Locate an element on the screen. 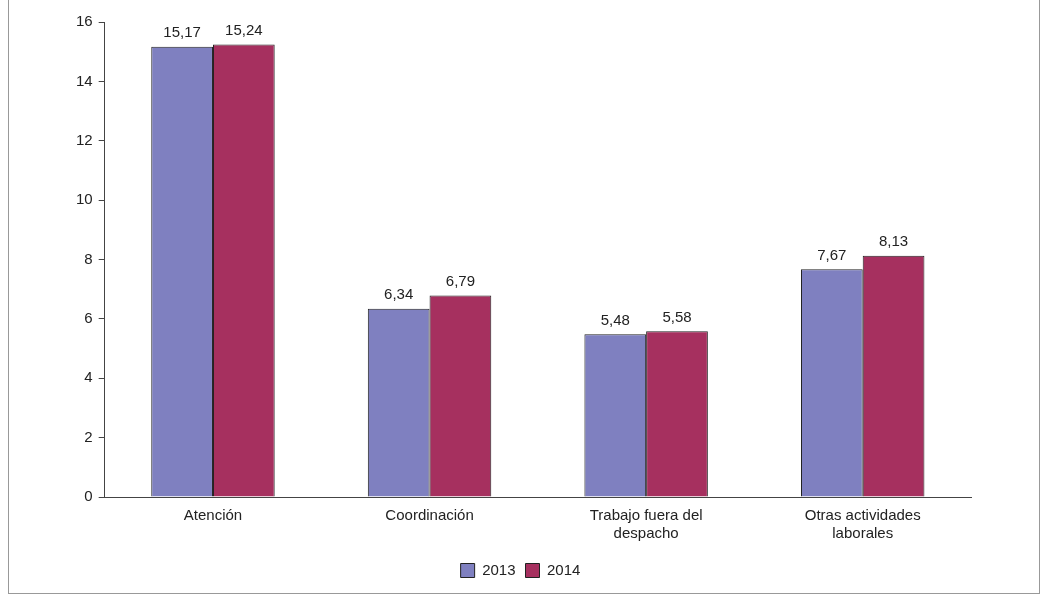 The image size is (1049, 596). x-tick-label: Trabajo fuera del despacho is located at coordinates (646, 524).